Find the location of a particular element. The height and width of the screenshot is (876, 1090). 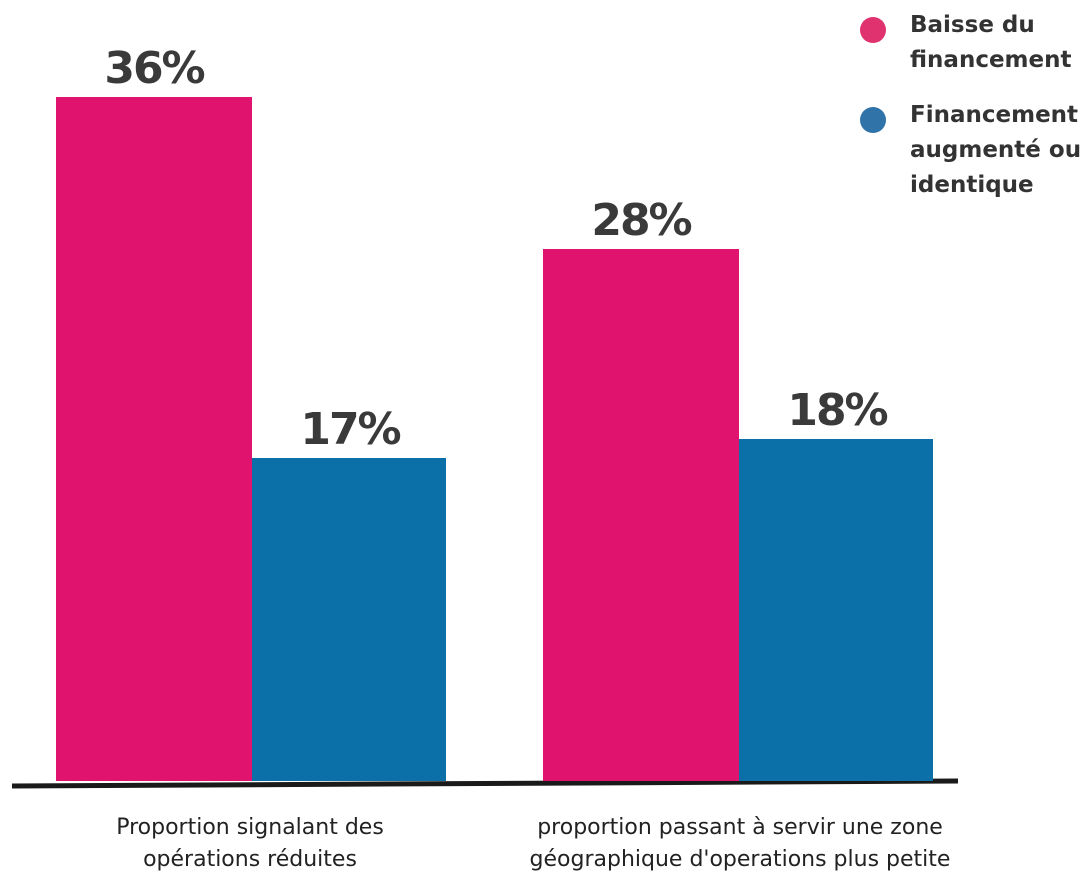

legend-label-financement: Financement augmenté ou identique is located at coordinates (995, 150).